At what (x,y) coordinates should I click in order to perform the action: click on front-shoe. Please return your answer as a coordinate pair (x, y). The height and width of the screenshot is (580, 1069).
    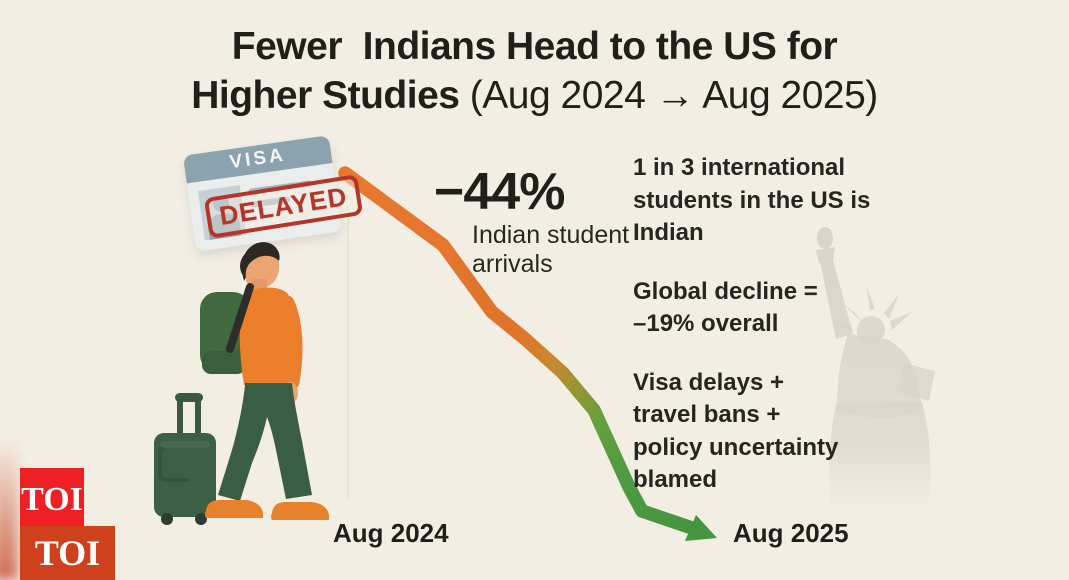
    Looking at the image, I should click on (300, 511).